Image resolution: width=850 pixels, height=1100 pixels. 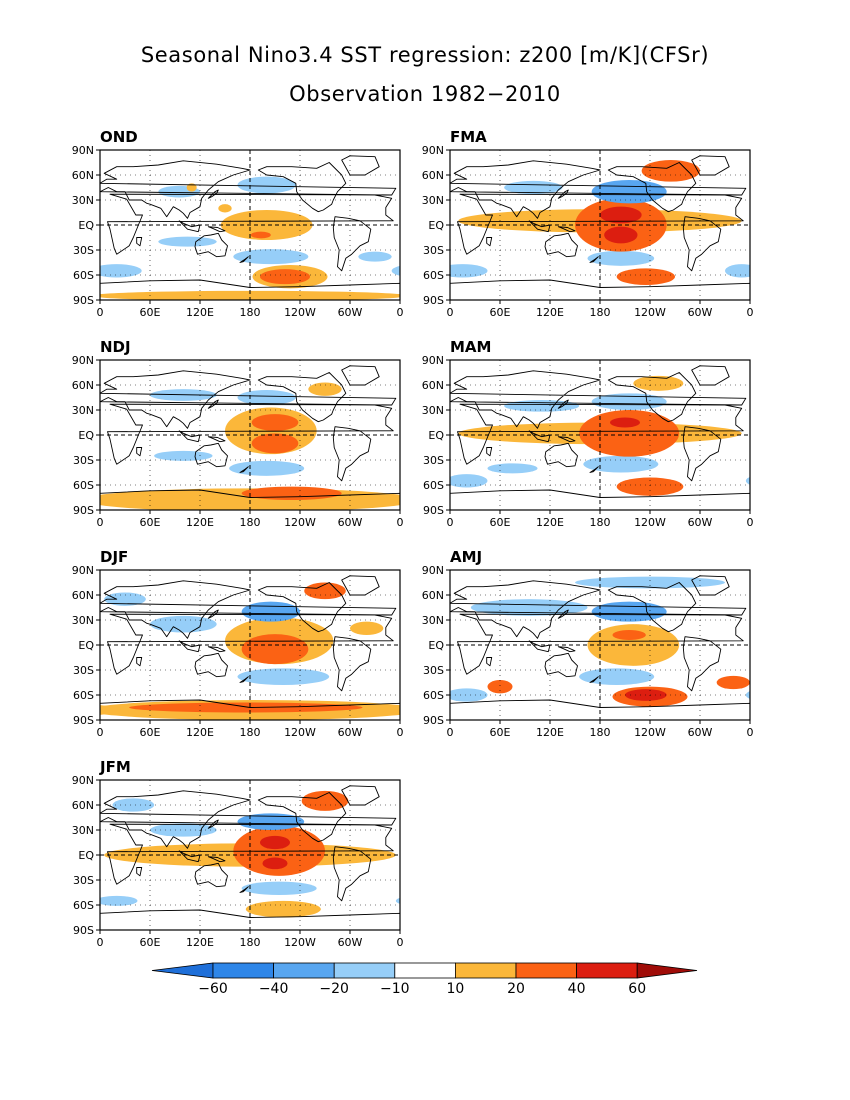 I want to click on colorbar-label: 20, so click(x=516, y=989).